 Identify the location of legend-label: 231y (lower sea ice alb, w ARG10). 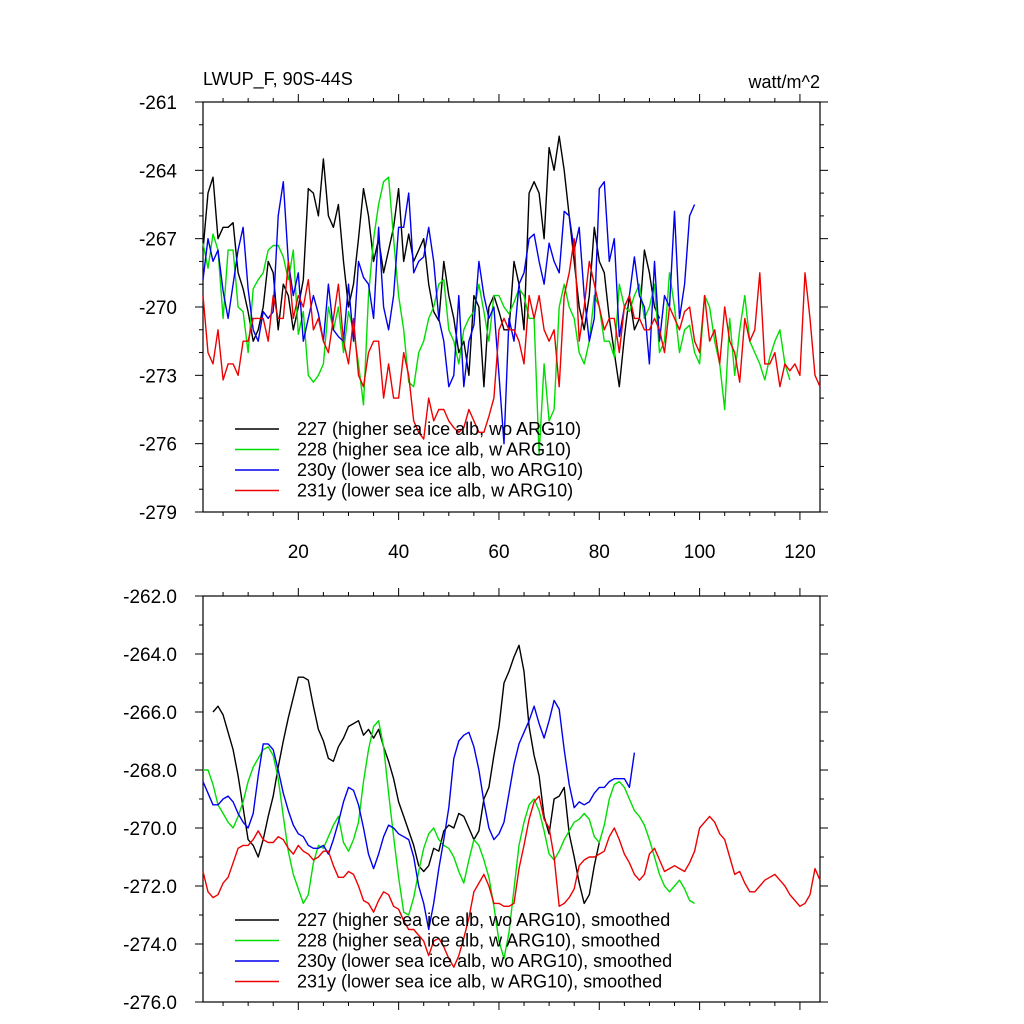
(435, 491).